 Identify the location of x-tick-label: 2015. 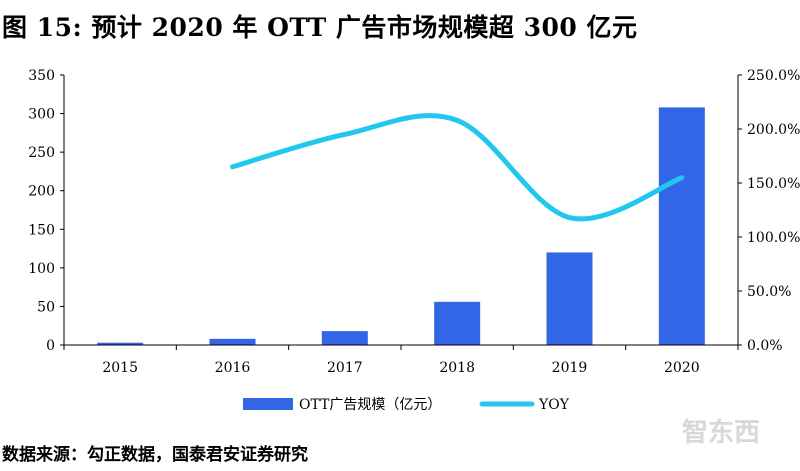
(120, 368).